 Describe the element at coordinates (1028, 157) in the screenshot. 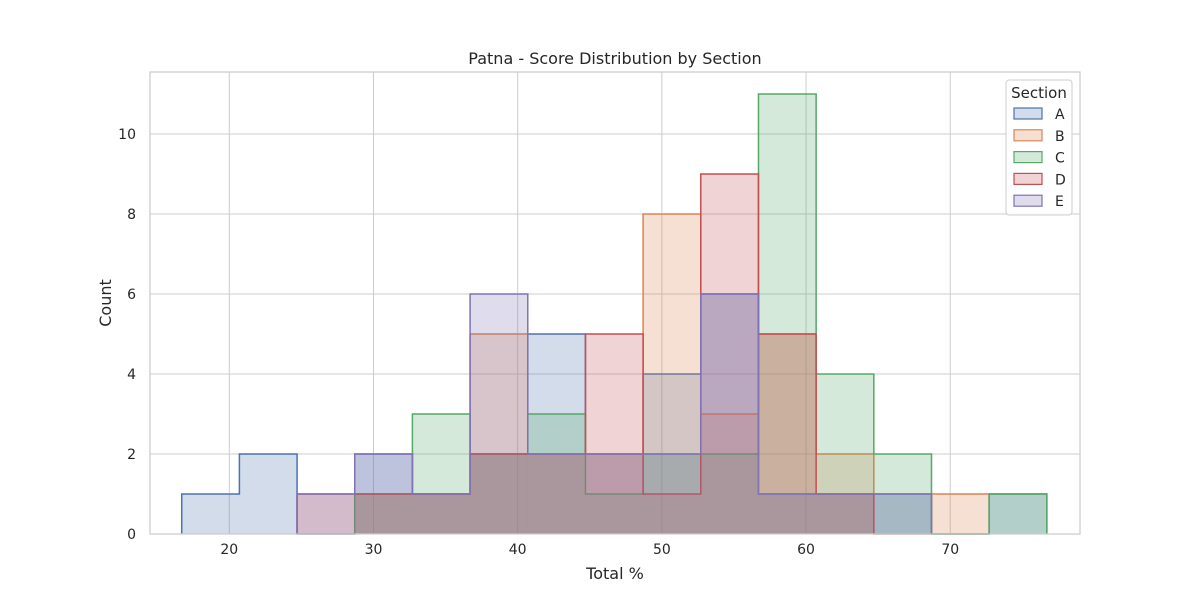

I see `legend-swatch-C` at that location.